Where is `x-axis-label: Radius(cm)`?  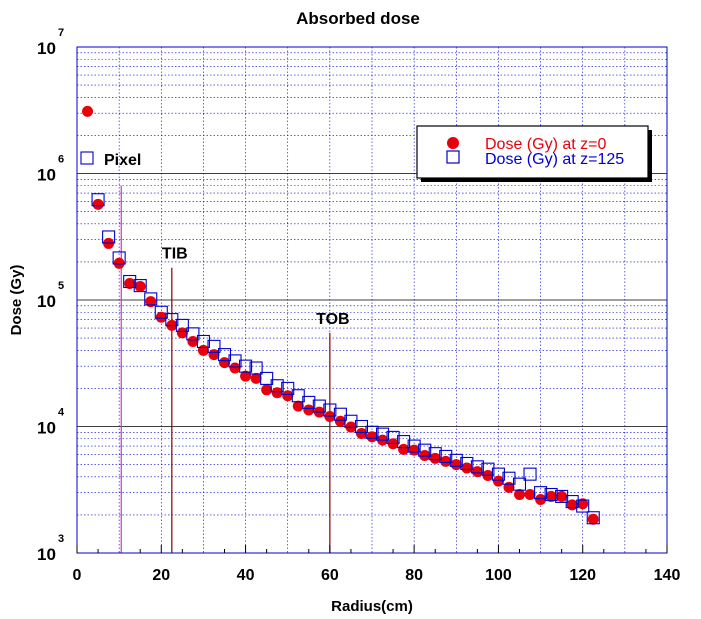 x-axis-label: Radius(cm) is located at coordinates (372, 606).